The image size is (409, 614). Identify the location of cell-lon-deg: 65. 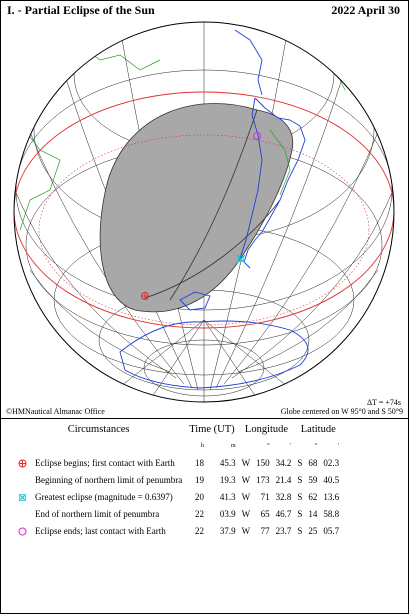
(265, 513).